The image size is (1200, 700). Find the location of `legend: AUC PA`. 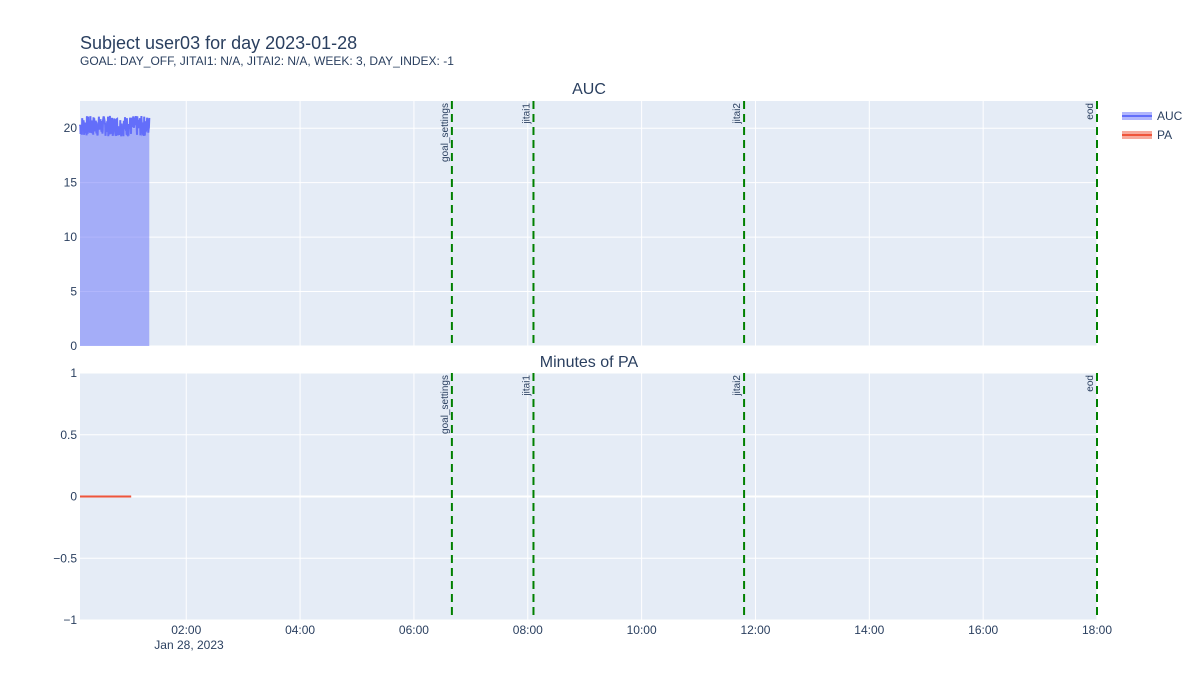

legend: AUC PA is located at coordinates (1152, 125).